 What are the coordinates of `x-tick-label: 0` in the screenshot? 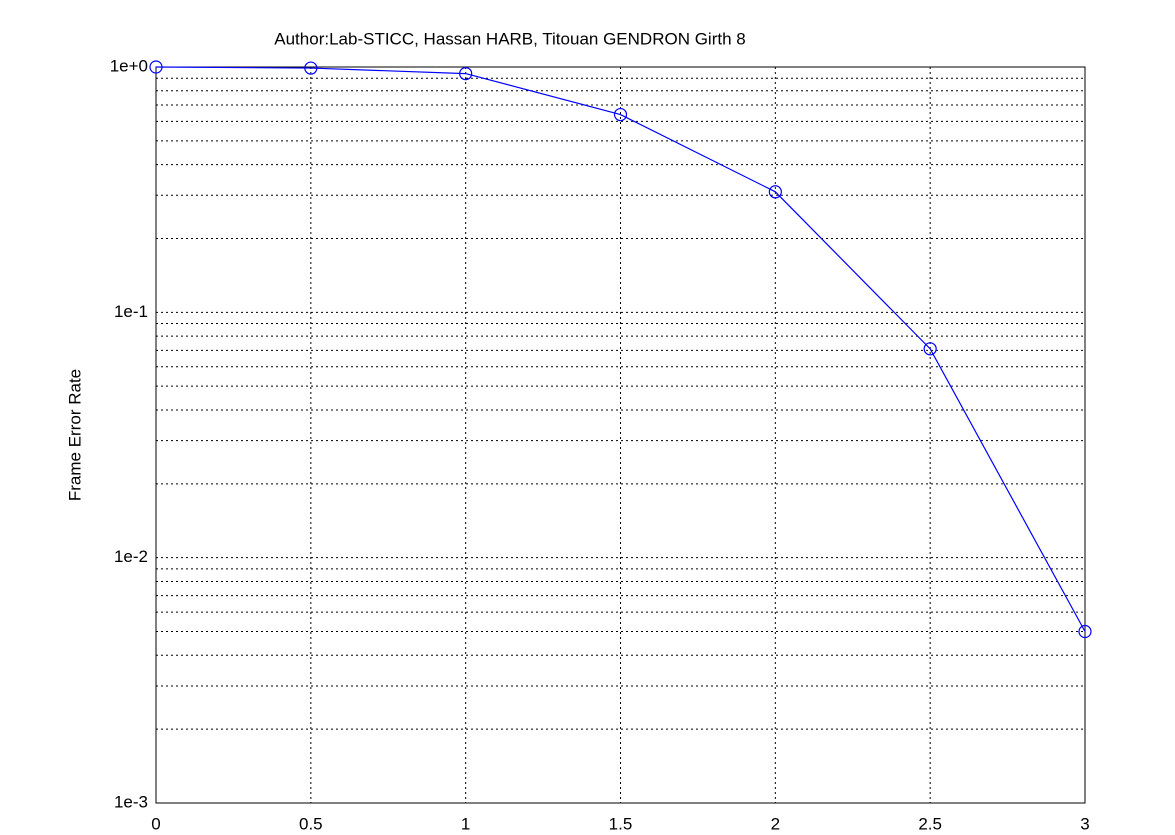 It's located at (155, 823).